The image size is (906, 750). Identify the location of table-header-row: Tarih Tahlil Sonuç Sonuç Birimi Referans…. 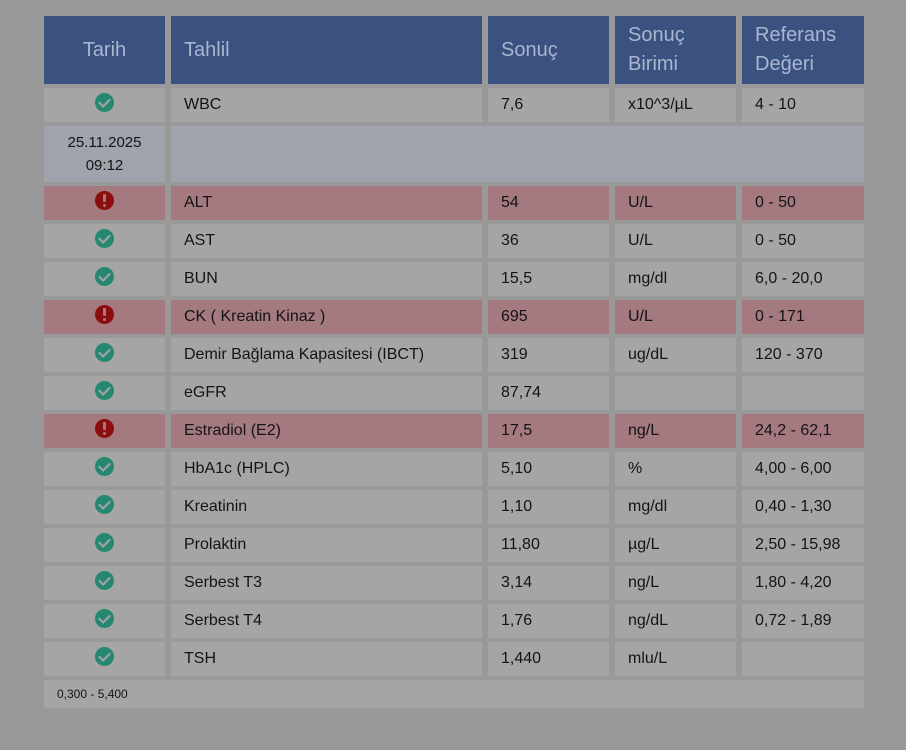
(454, 50).